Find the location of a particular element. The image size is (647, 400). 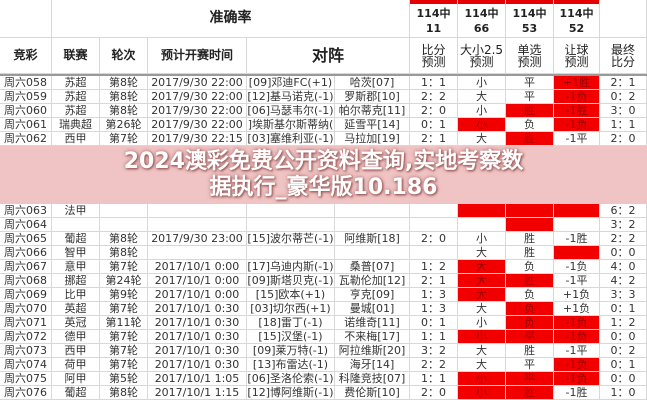

overlay-band is located at coordinates (323, 175).